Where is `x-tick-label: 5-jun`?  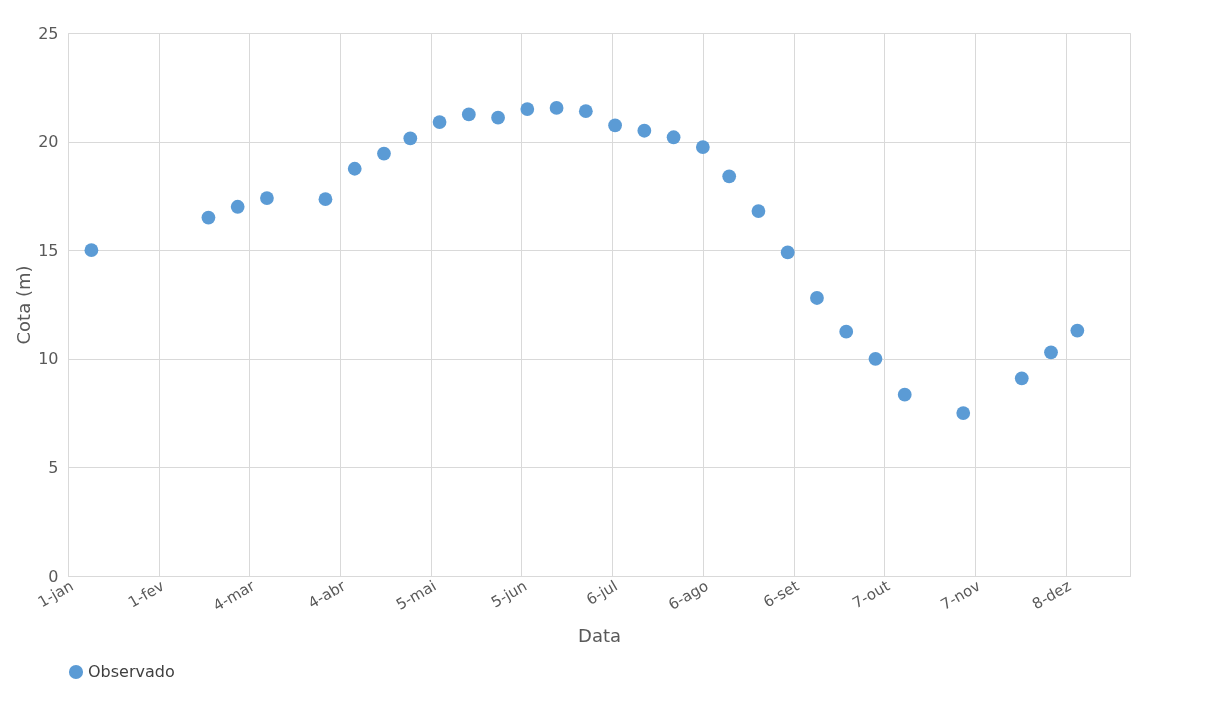 x-tick-label: 5-jun is located at coordinates (508, 594).